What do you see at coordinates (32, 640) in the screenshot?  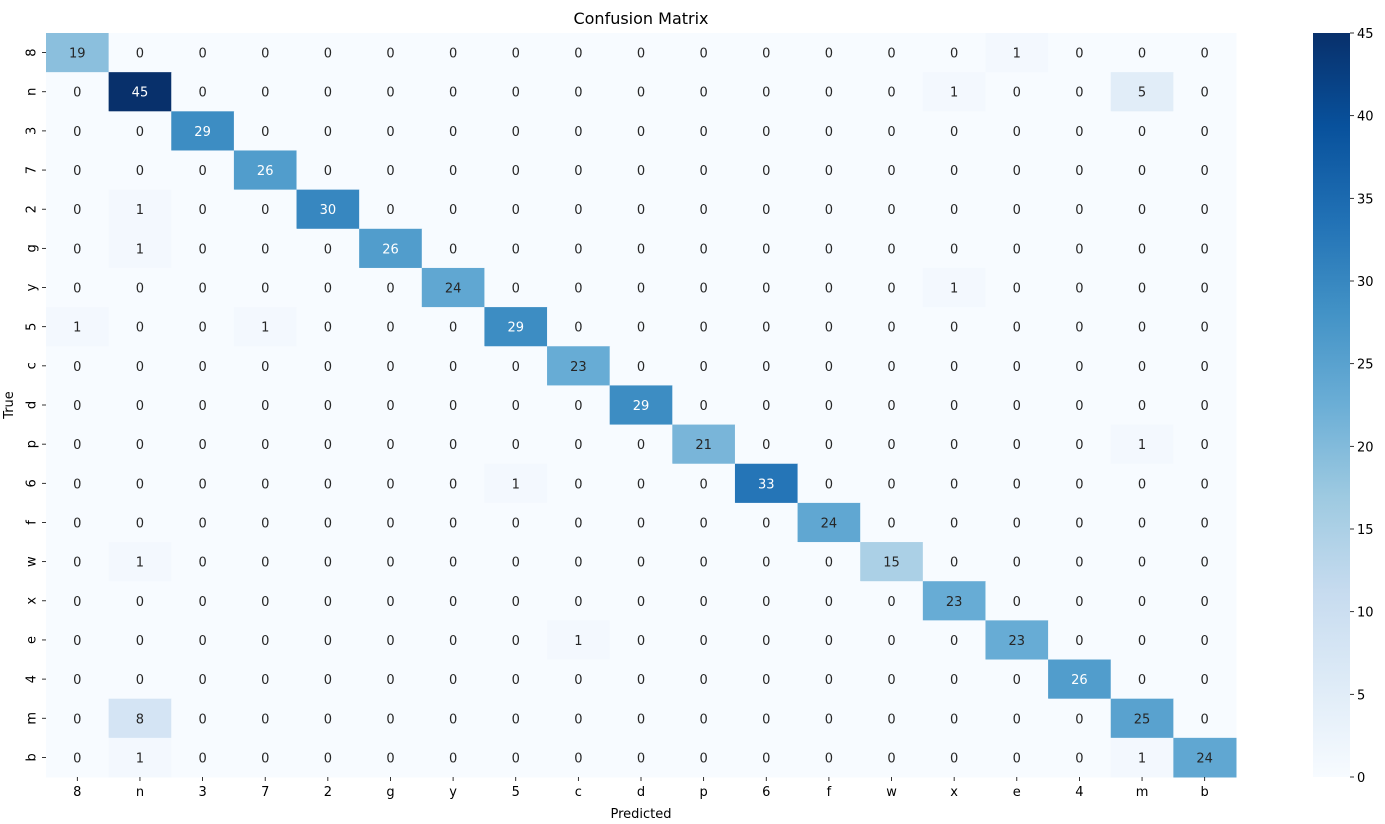 I see `y-tick-label: e` at bounding box center [32, 640].